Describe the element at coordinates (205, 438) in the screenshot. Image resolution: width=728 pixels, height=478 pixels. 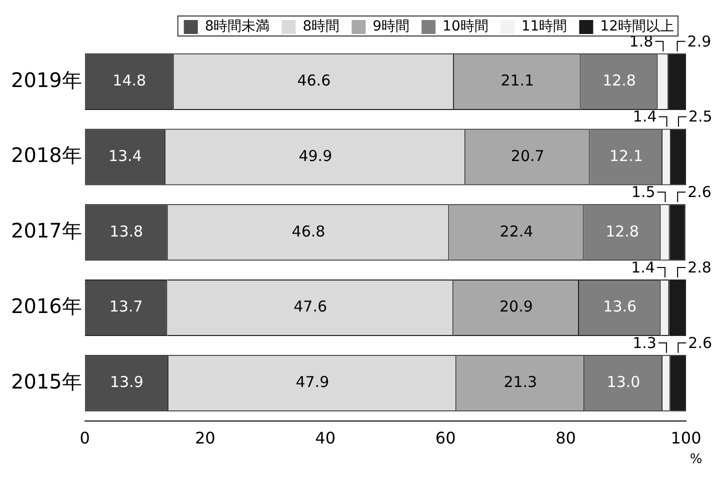
I see `x-tick-label: 20` at that location.